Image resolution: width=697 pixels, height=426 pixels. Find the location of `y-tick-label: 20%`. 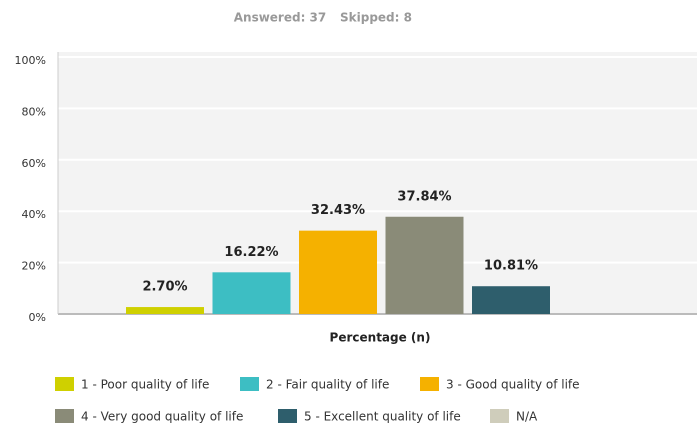

y-tick-label: 20% is located at coordinates (34, 266).